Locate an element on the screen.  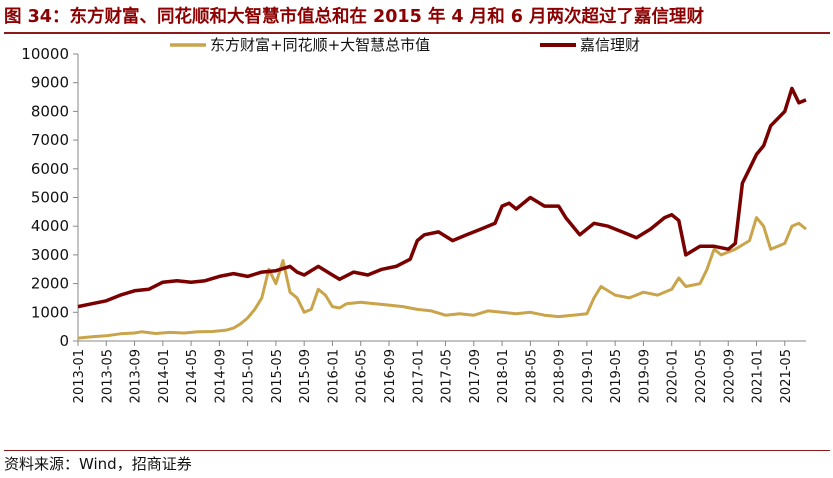
y-tick-label: 7000 is located at coordinates (50, 140).